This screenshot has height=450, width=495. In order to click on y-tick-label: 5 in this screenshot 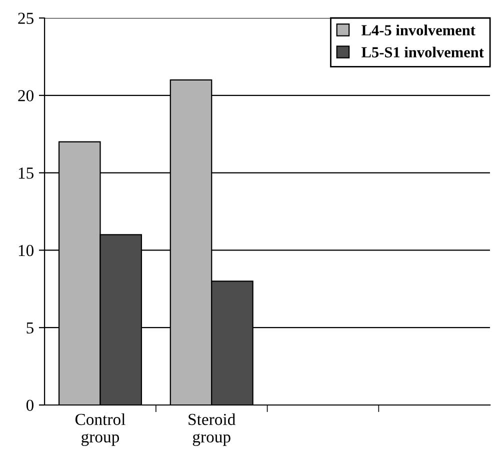, I will do `click(30, 328)`.